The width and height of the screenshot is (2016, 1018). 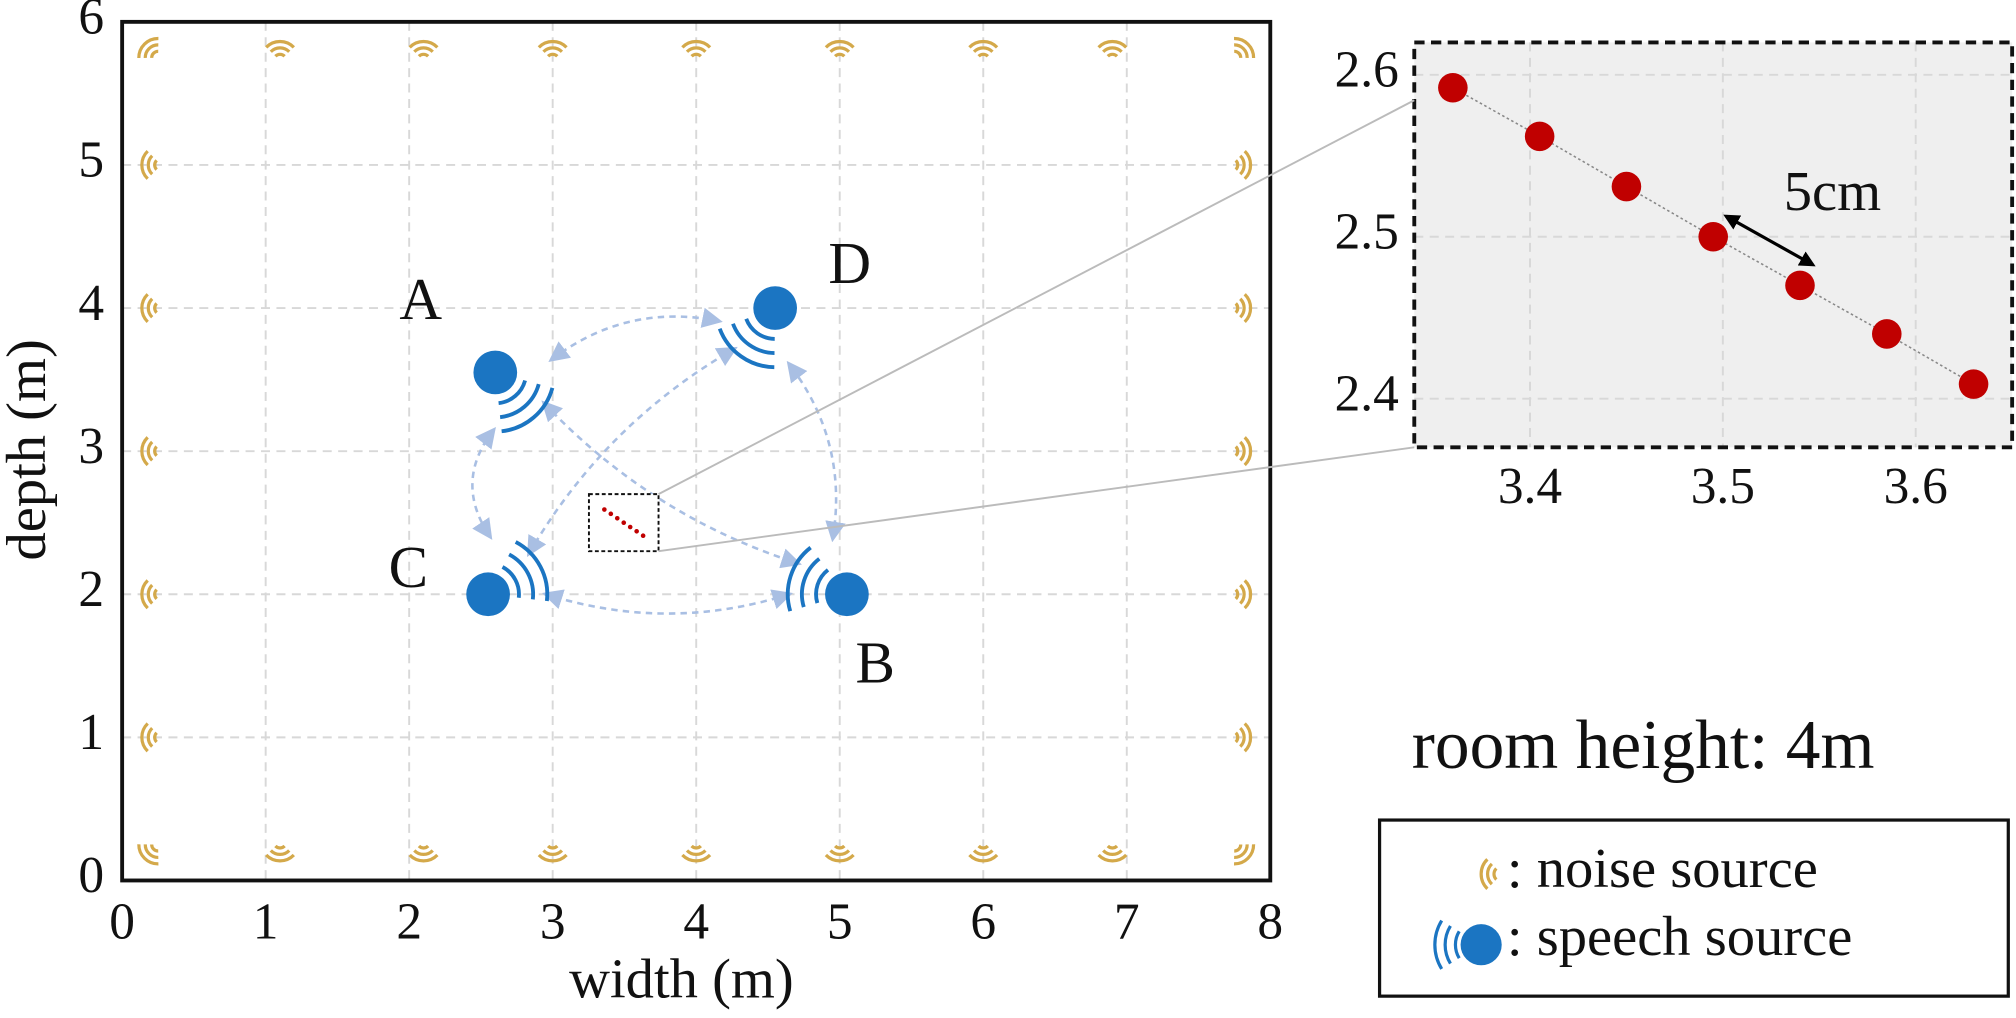 What do you see at coordinates (1769, 240) in the screenshot?
I see `spacing-arrow` at bounding box center [1769, 240].